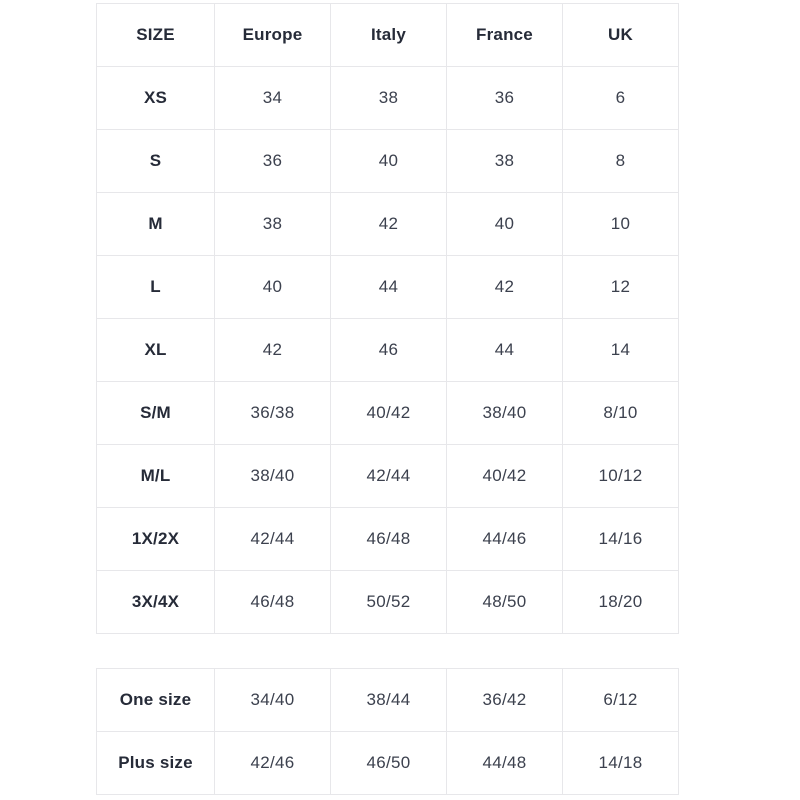 This screenshot has height=800, width=800. I want to click on column-header-size: SIZE, so click(155, 35).